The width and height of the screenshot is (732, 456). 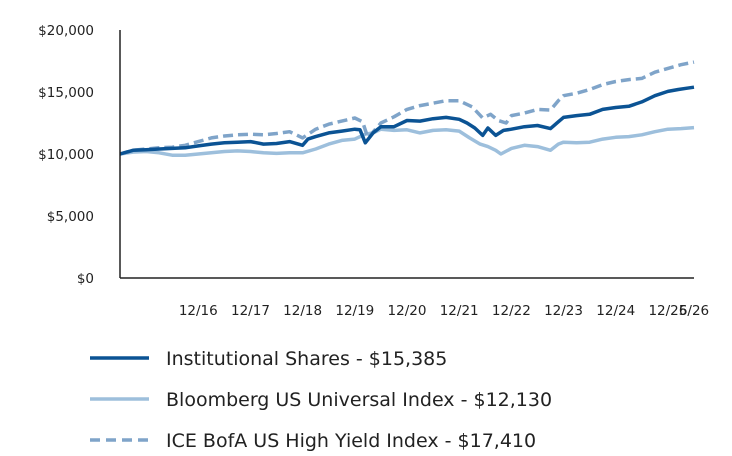 What do you see at coordinates (198, 311) in the screenshot?
I see `x-tick-label: 12/16` at bounding box center [198, 311].